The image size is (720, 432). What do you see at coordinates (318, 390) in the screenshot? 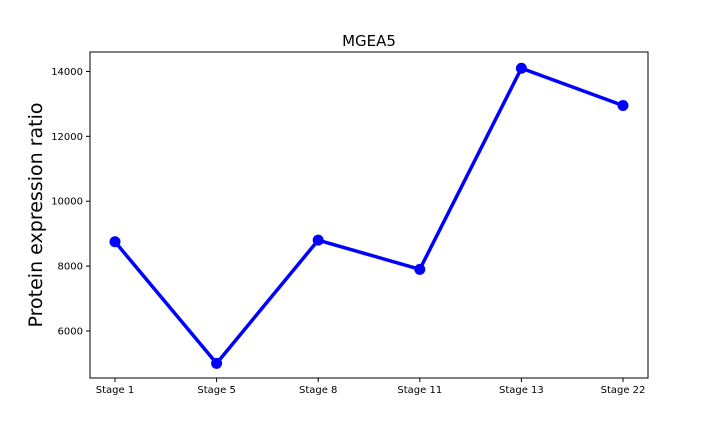
I see `x-tick-label: Stage 8` at bounding box center [318, 390].